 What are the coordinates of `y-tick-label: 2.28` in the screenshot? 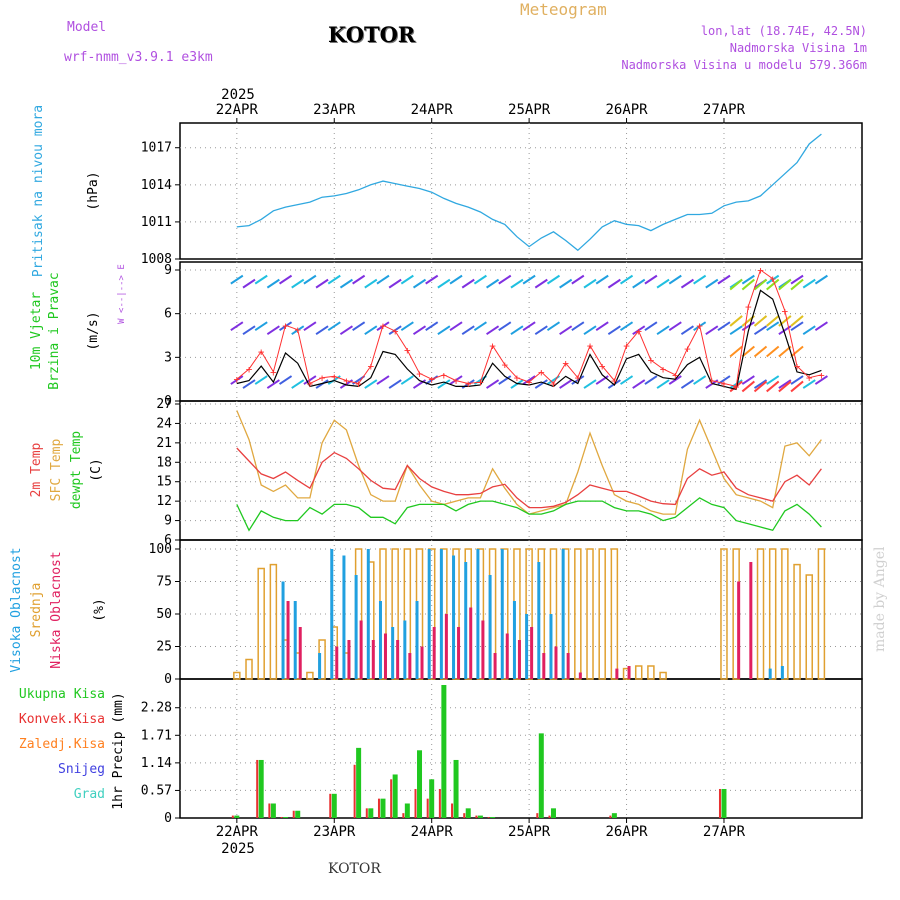 It's located at (156, 708).